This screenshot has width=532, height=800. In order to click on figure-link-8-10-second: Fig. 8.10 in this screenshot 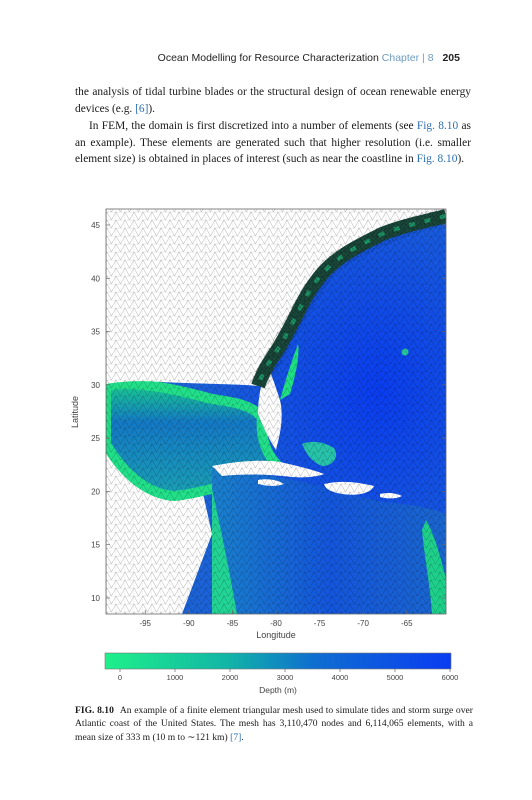, I will do `click(437, 159)`.